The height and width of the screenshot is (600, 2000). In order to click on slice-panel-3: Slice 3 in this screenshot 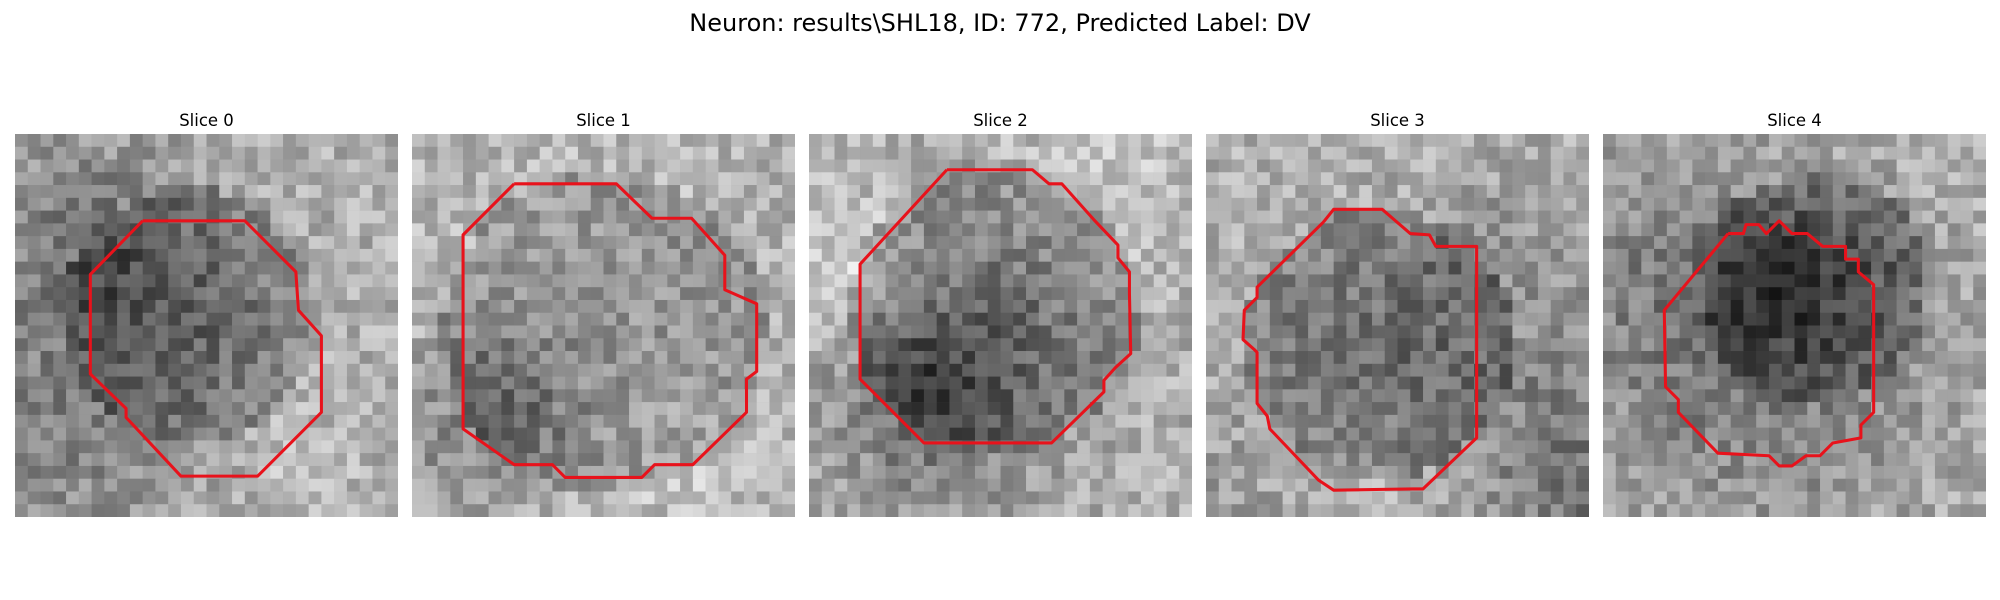, I will do `click(1397, 313)`.